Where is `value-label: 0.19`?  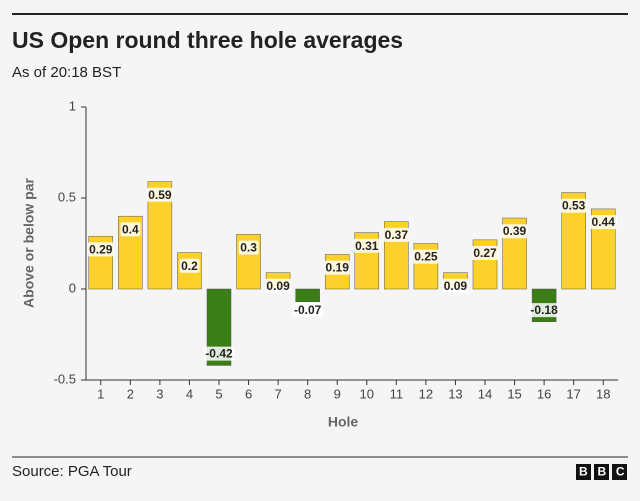 value-label: 0.19 is located at coordinates (338, 268).